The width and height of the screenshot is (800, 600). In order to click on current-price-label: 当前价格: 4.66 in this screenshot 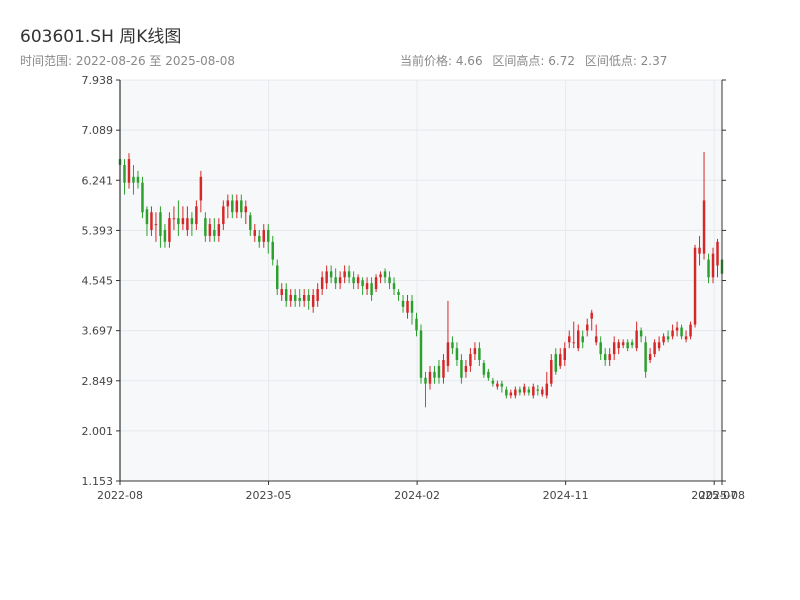, I will do `click(441, 61)`.